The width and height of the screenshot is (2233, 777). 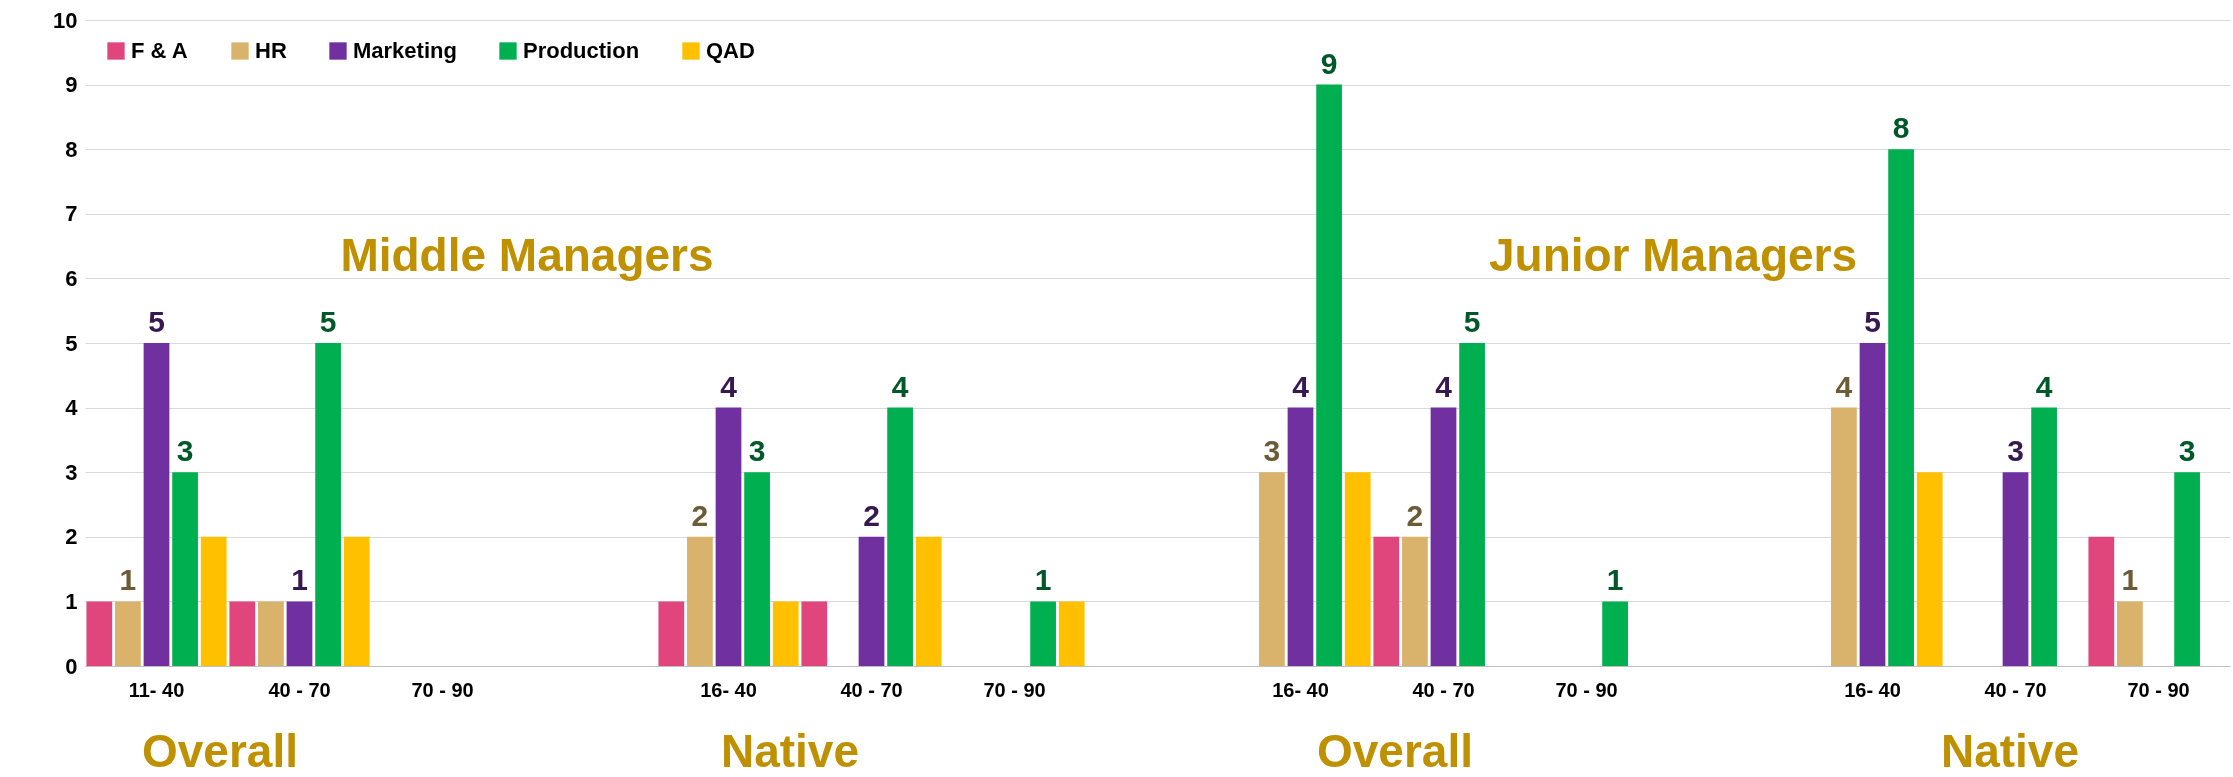 I want to click on y-tick-label: 2, so click(x=71, y=537).